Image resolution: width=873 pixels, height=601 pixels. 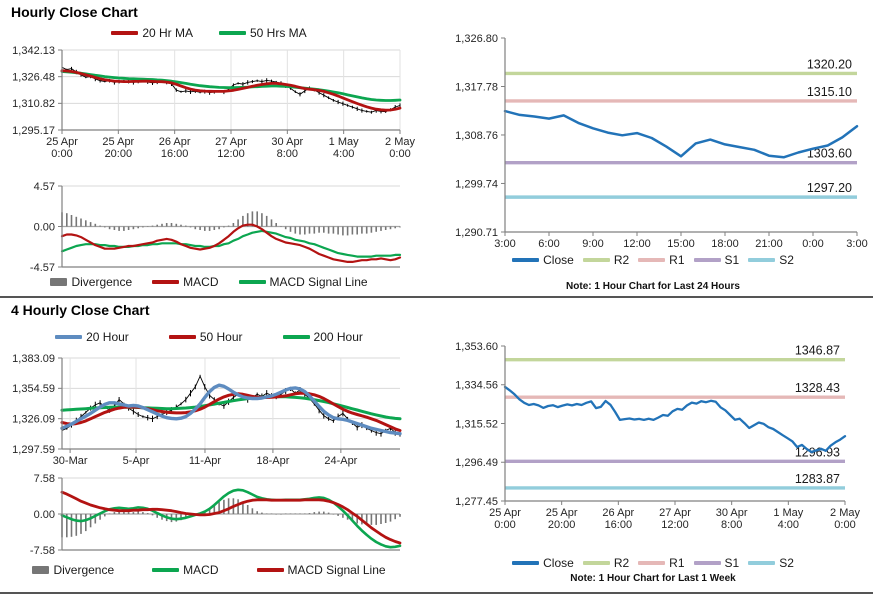 I want to click on x-tick-label: 1 May 4:00, so click(x=344, y=148).